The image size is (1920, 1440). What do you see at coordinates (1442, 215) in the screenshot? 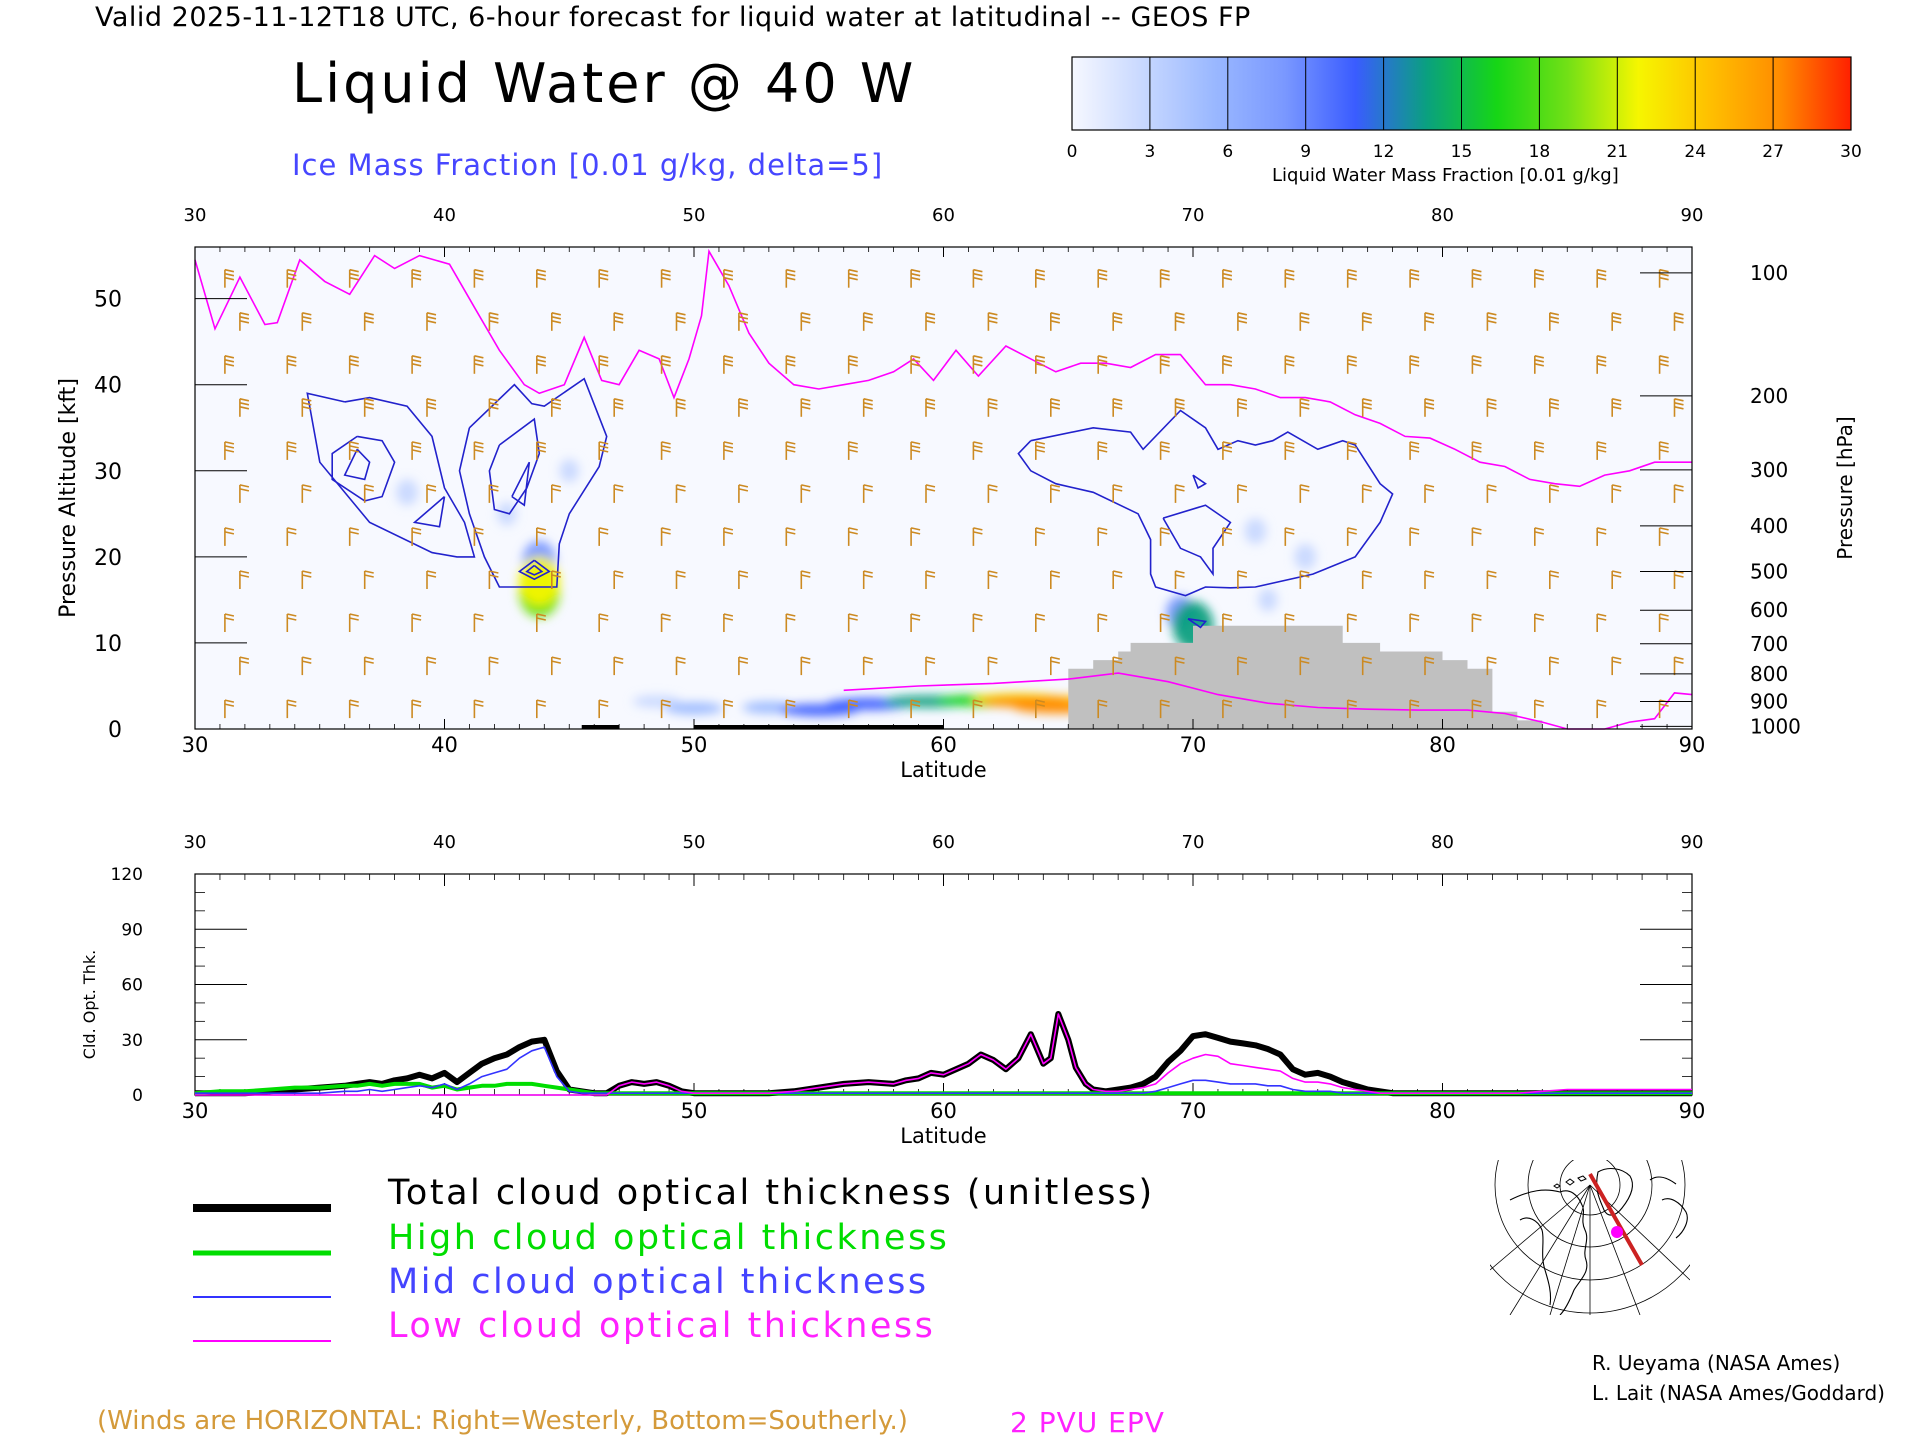
I see `x-tick-label-top: 80` at bounding box center [1442, 215].